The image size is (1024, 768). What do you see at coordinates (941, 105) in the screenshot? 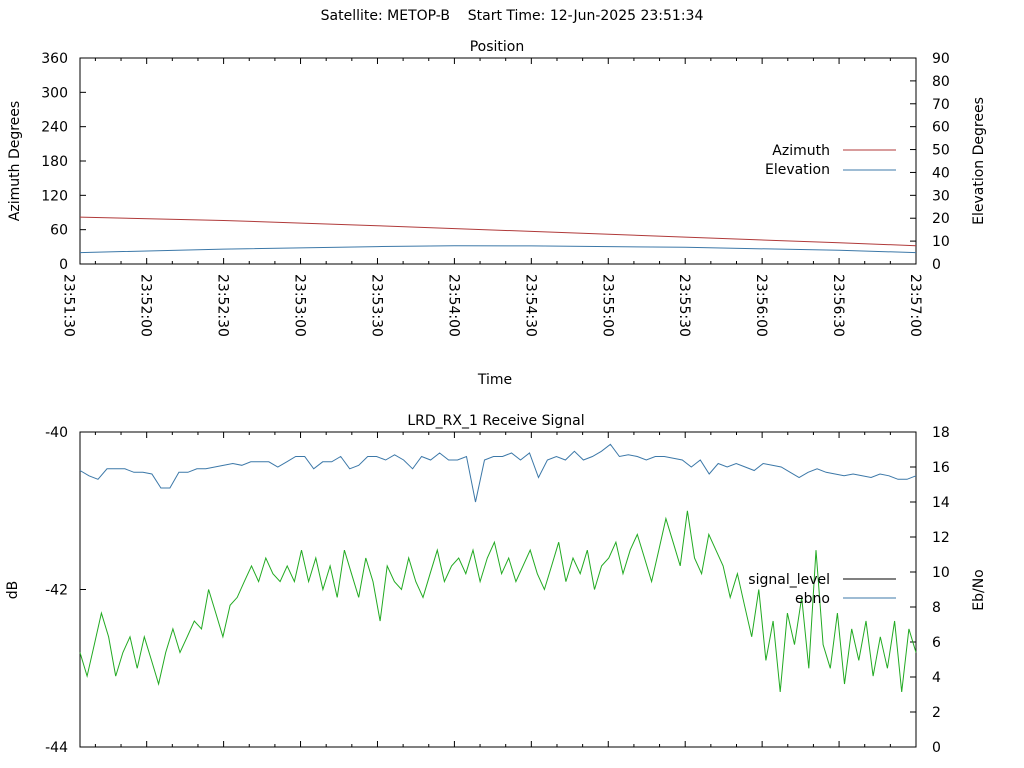
I see `right-tick-label: 70` at bounding box center [941, 105].